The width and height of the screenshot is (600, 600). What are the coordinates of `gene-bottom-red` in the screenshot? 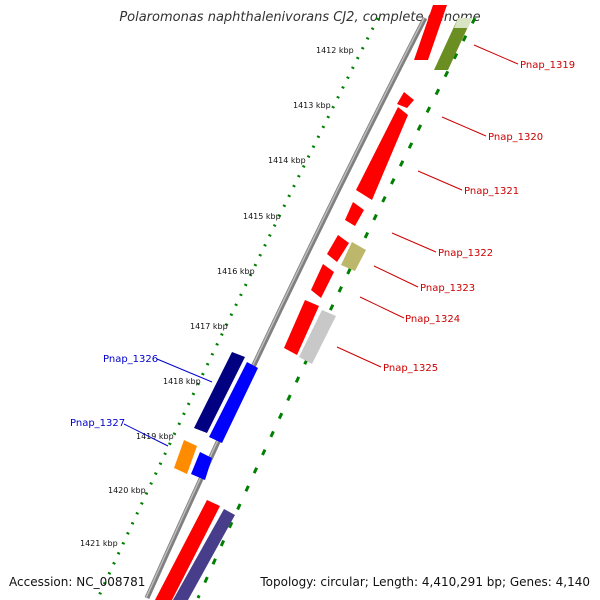 It's located at (187, 550).